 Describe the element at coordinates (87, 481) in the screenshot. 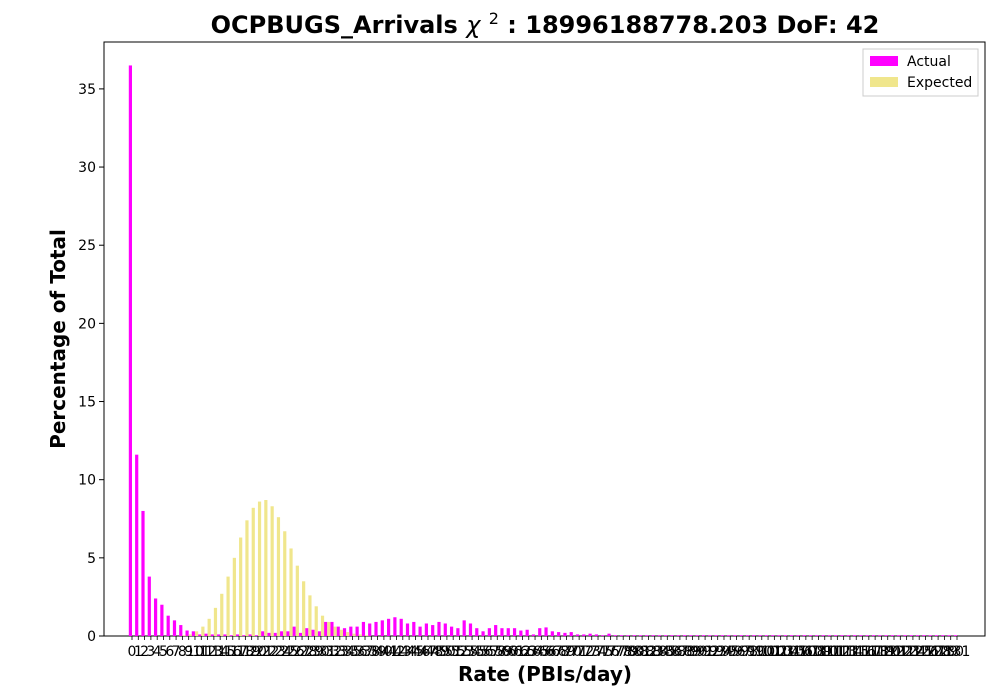

I see `y-tick-label-10: 10` at that location.